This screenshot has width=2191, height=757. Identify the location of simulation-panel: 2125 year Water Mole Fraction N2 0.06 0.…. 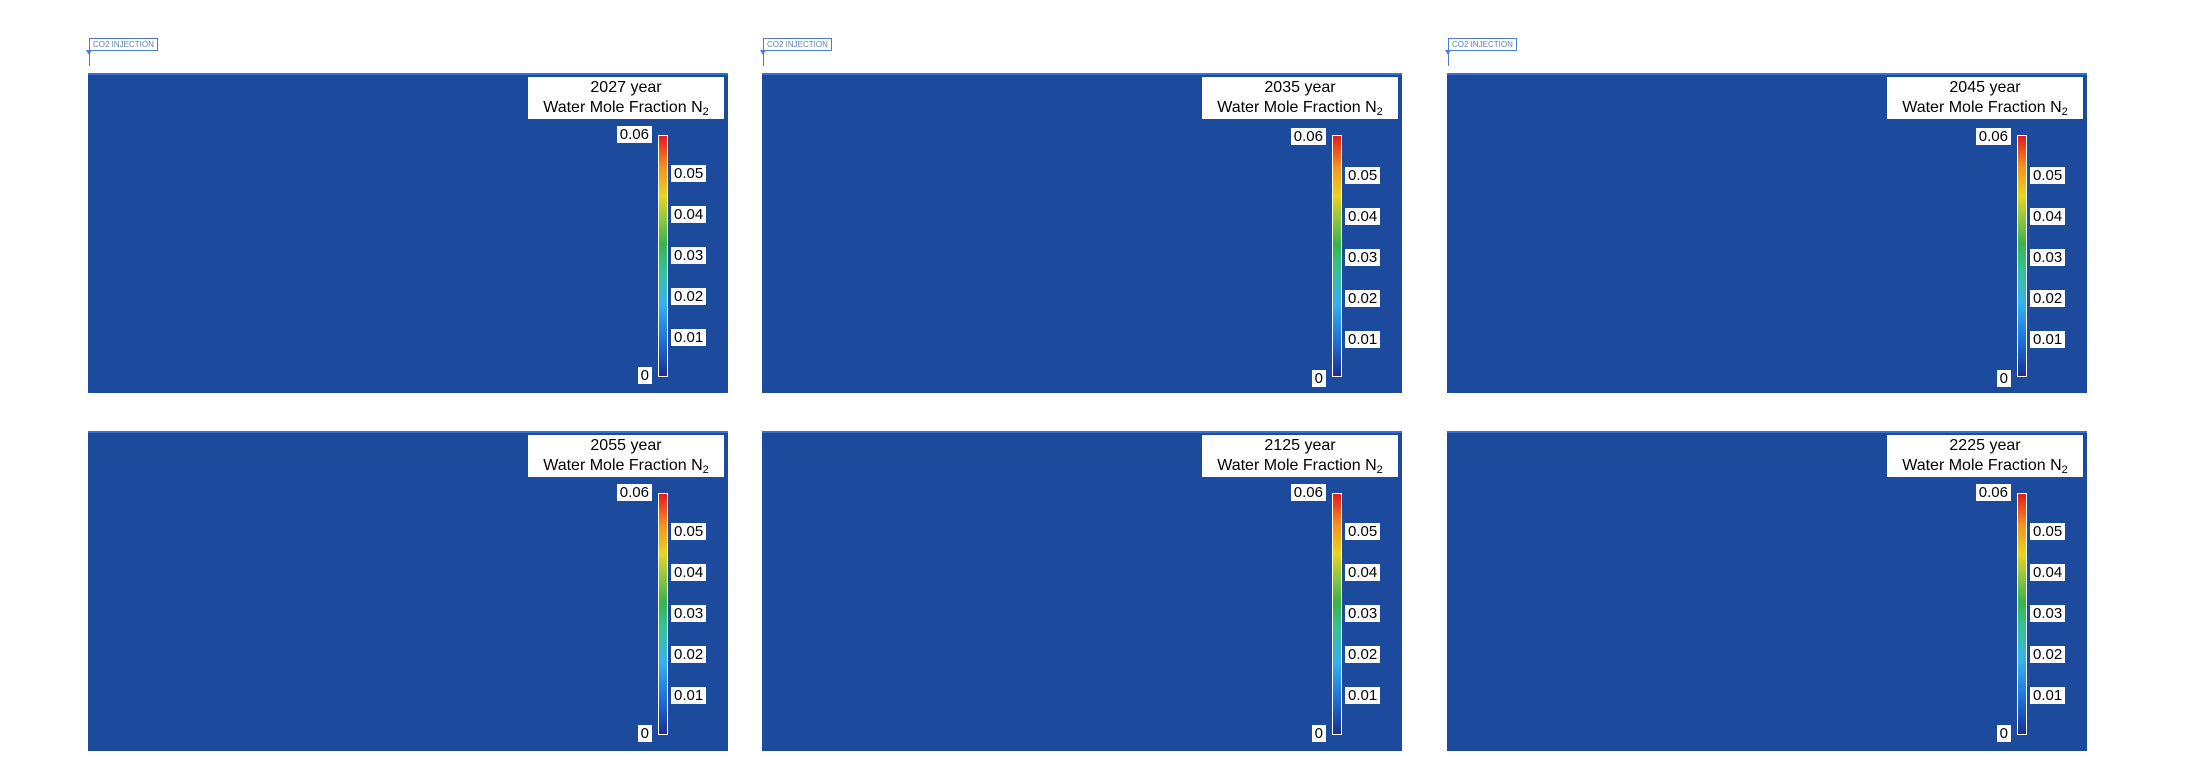
(1082, 591).